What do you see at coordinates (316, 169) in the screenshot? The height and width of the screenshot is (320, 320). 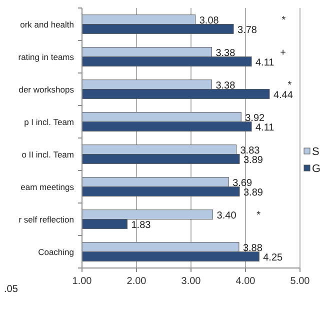 I see `legend-label: G` at bounding box center [316, 169].